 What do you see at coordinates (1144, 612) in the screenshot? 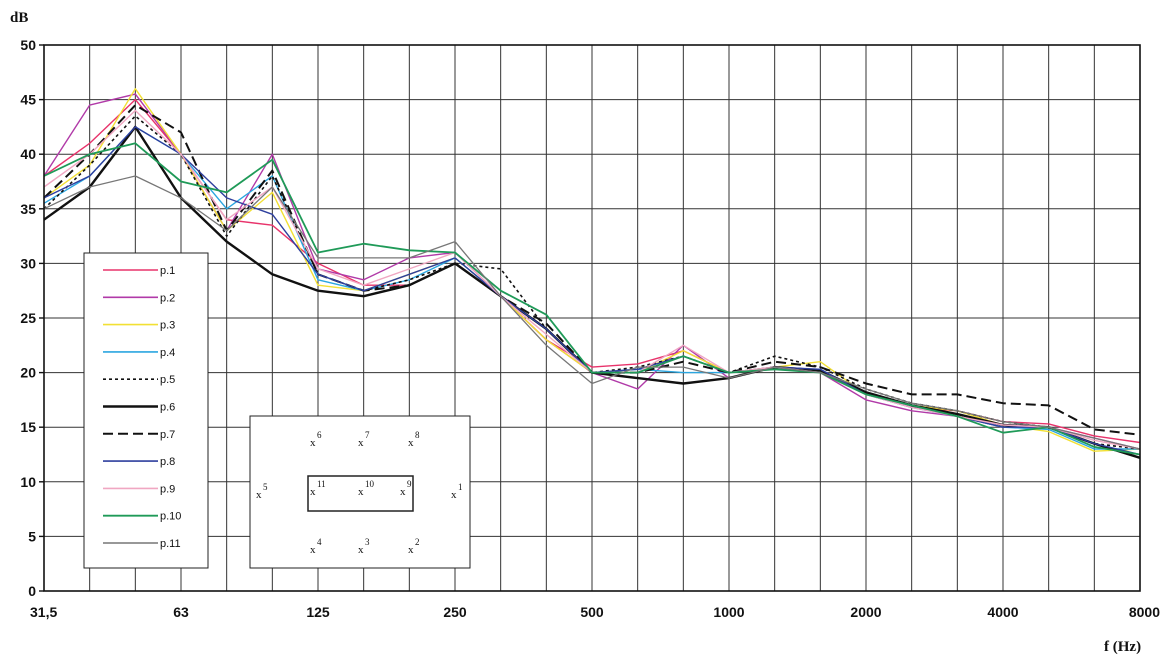
I see `x-tick-label: 8000` at bounding box center [1144, 612].